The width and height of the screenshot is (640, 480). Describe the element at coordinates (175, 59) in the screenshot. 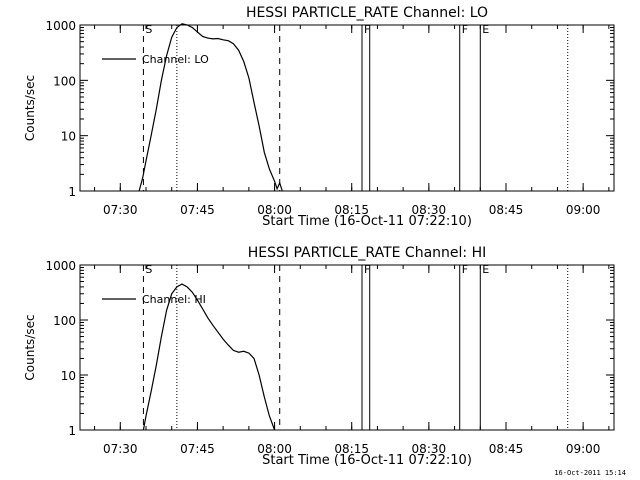

I see `legend-label: Channel: LO` at that location.